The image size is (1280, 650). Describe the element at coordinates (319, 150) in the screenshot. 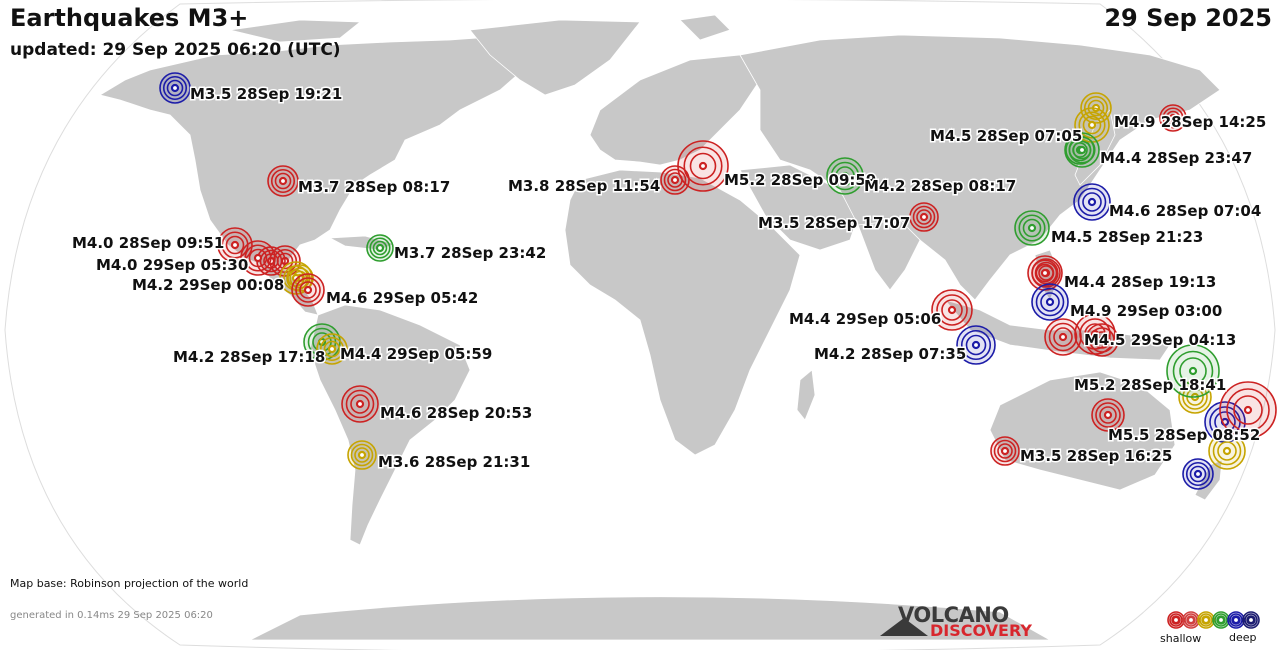

I see `north-america` at that location.